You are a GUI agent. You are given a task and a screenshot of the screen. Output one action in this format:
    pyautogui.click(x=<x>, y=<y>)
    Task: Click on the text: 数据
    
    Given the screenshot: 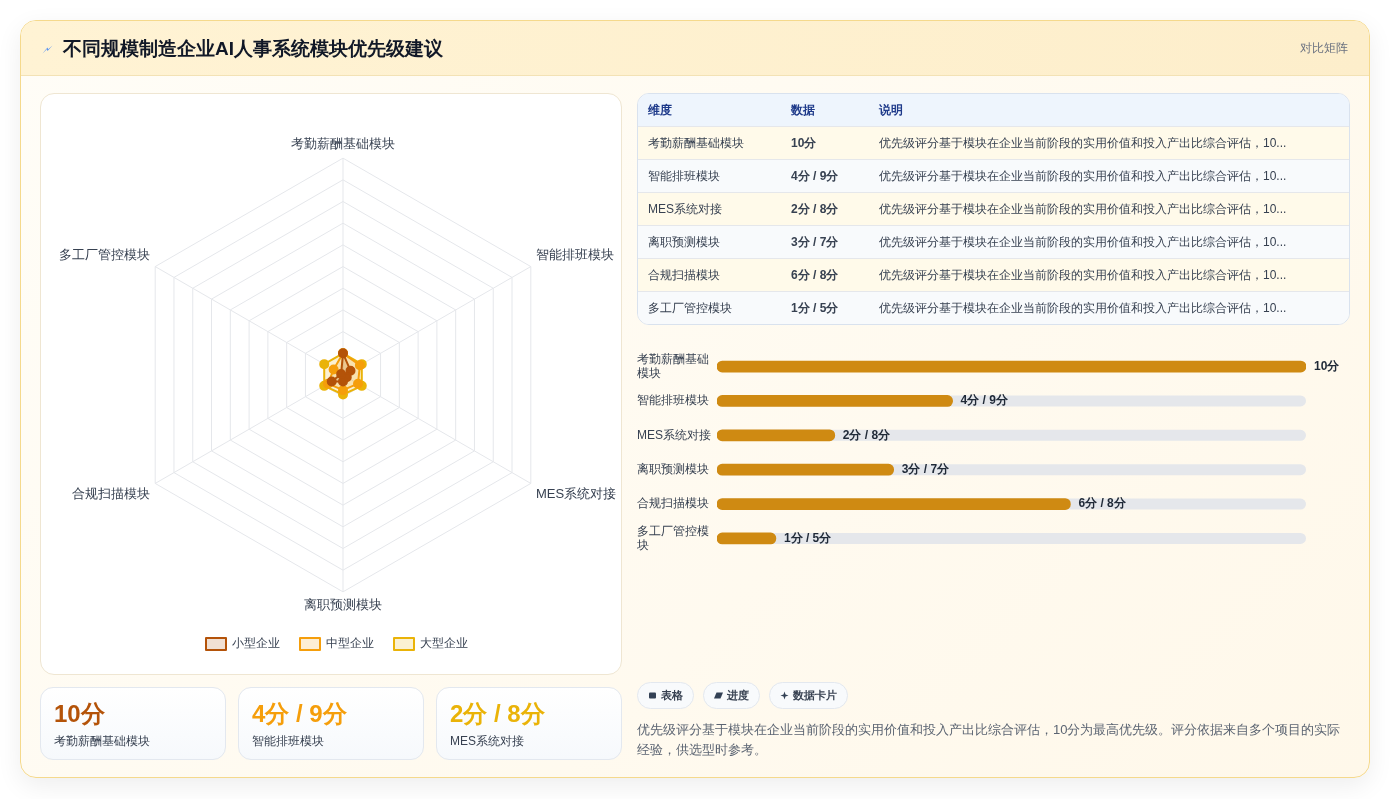 What is the action you would take?
    pyautogui.click(x=825, y=110)
    